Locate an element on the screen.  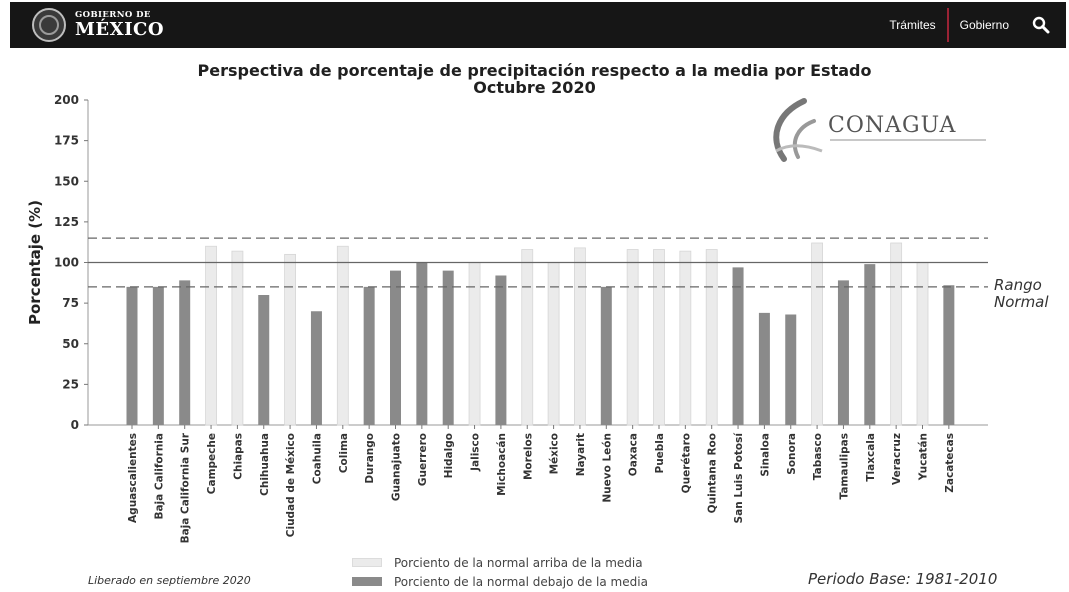
y-tick-label: 150 is located at coordinates (66, 181).